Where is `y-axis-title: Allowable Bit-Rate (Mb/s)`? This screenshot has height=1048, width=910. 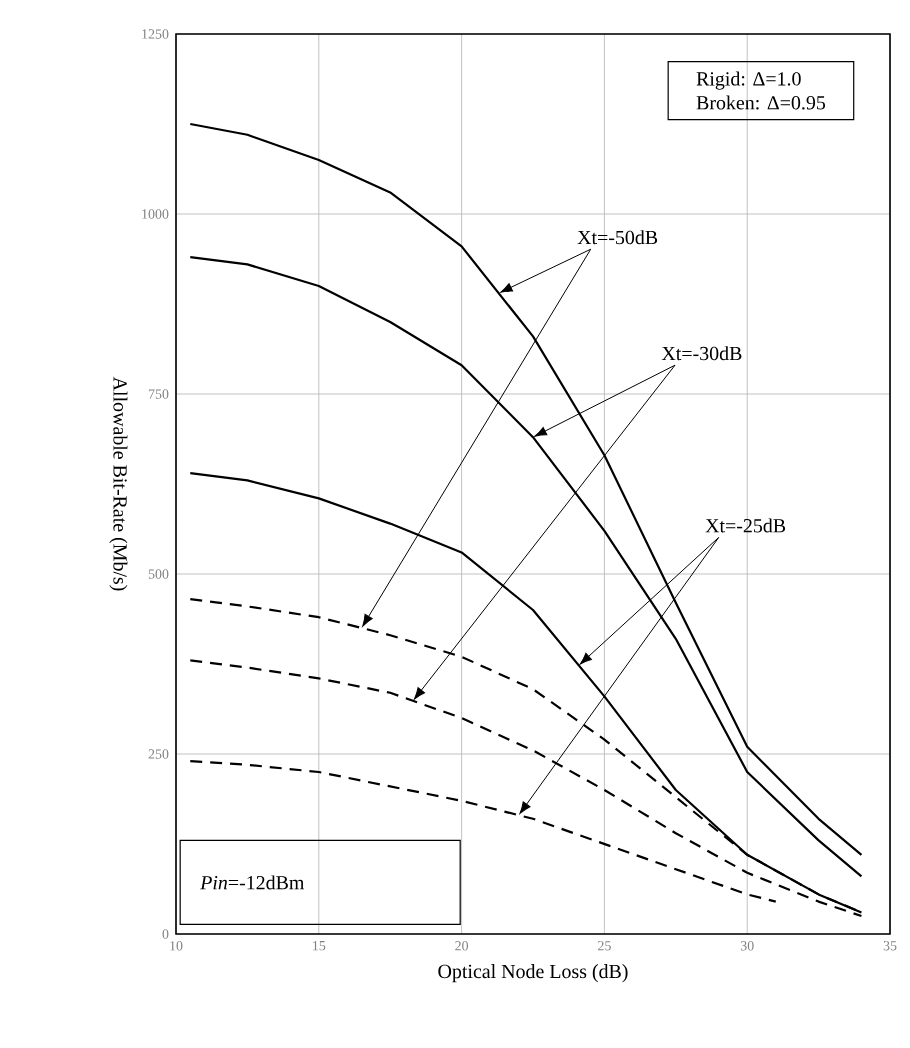
y-axis-title: Allowable Bit-Rate (Mb/s) is located at coordinates (118, 483).